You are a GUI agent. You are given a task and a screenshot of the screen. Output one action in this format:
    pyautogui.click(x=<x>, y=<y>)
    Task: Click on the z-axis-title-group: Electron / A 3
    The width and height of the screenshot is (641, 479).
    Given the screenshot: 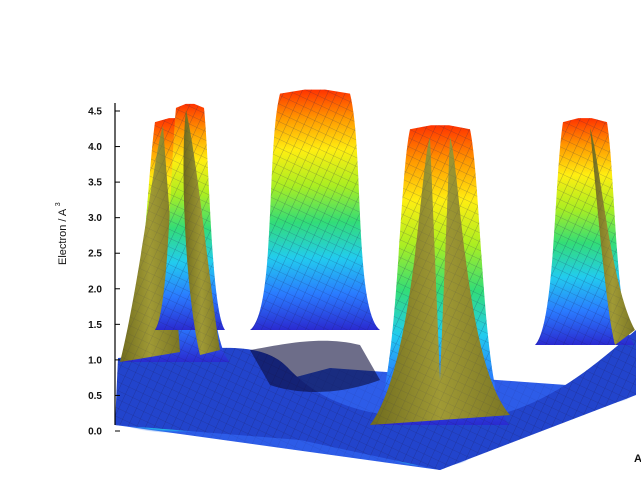 What is the action you would take?
    pyautogui.click(x=62, y=233)
    